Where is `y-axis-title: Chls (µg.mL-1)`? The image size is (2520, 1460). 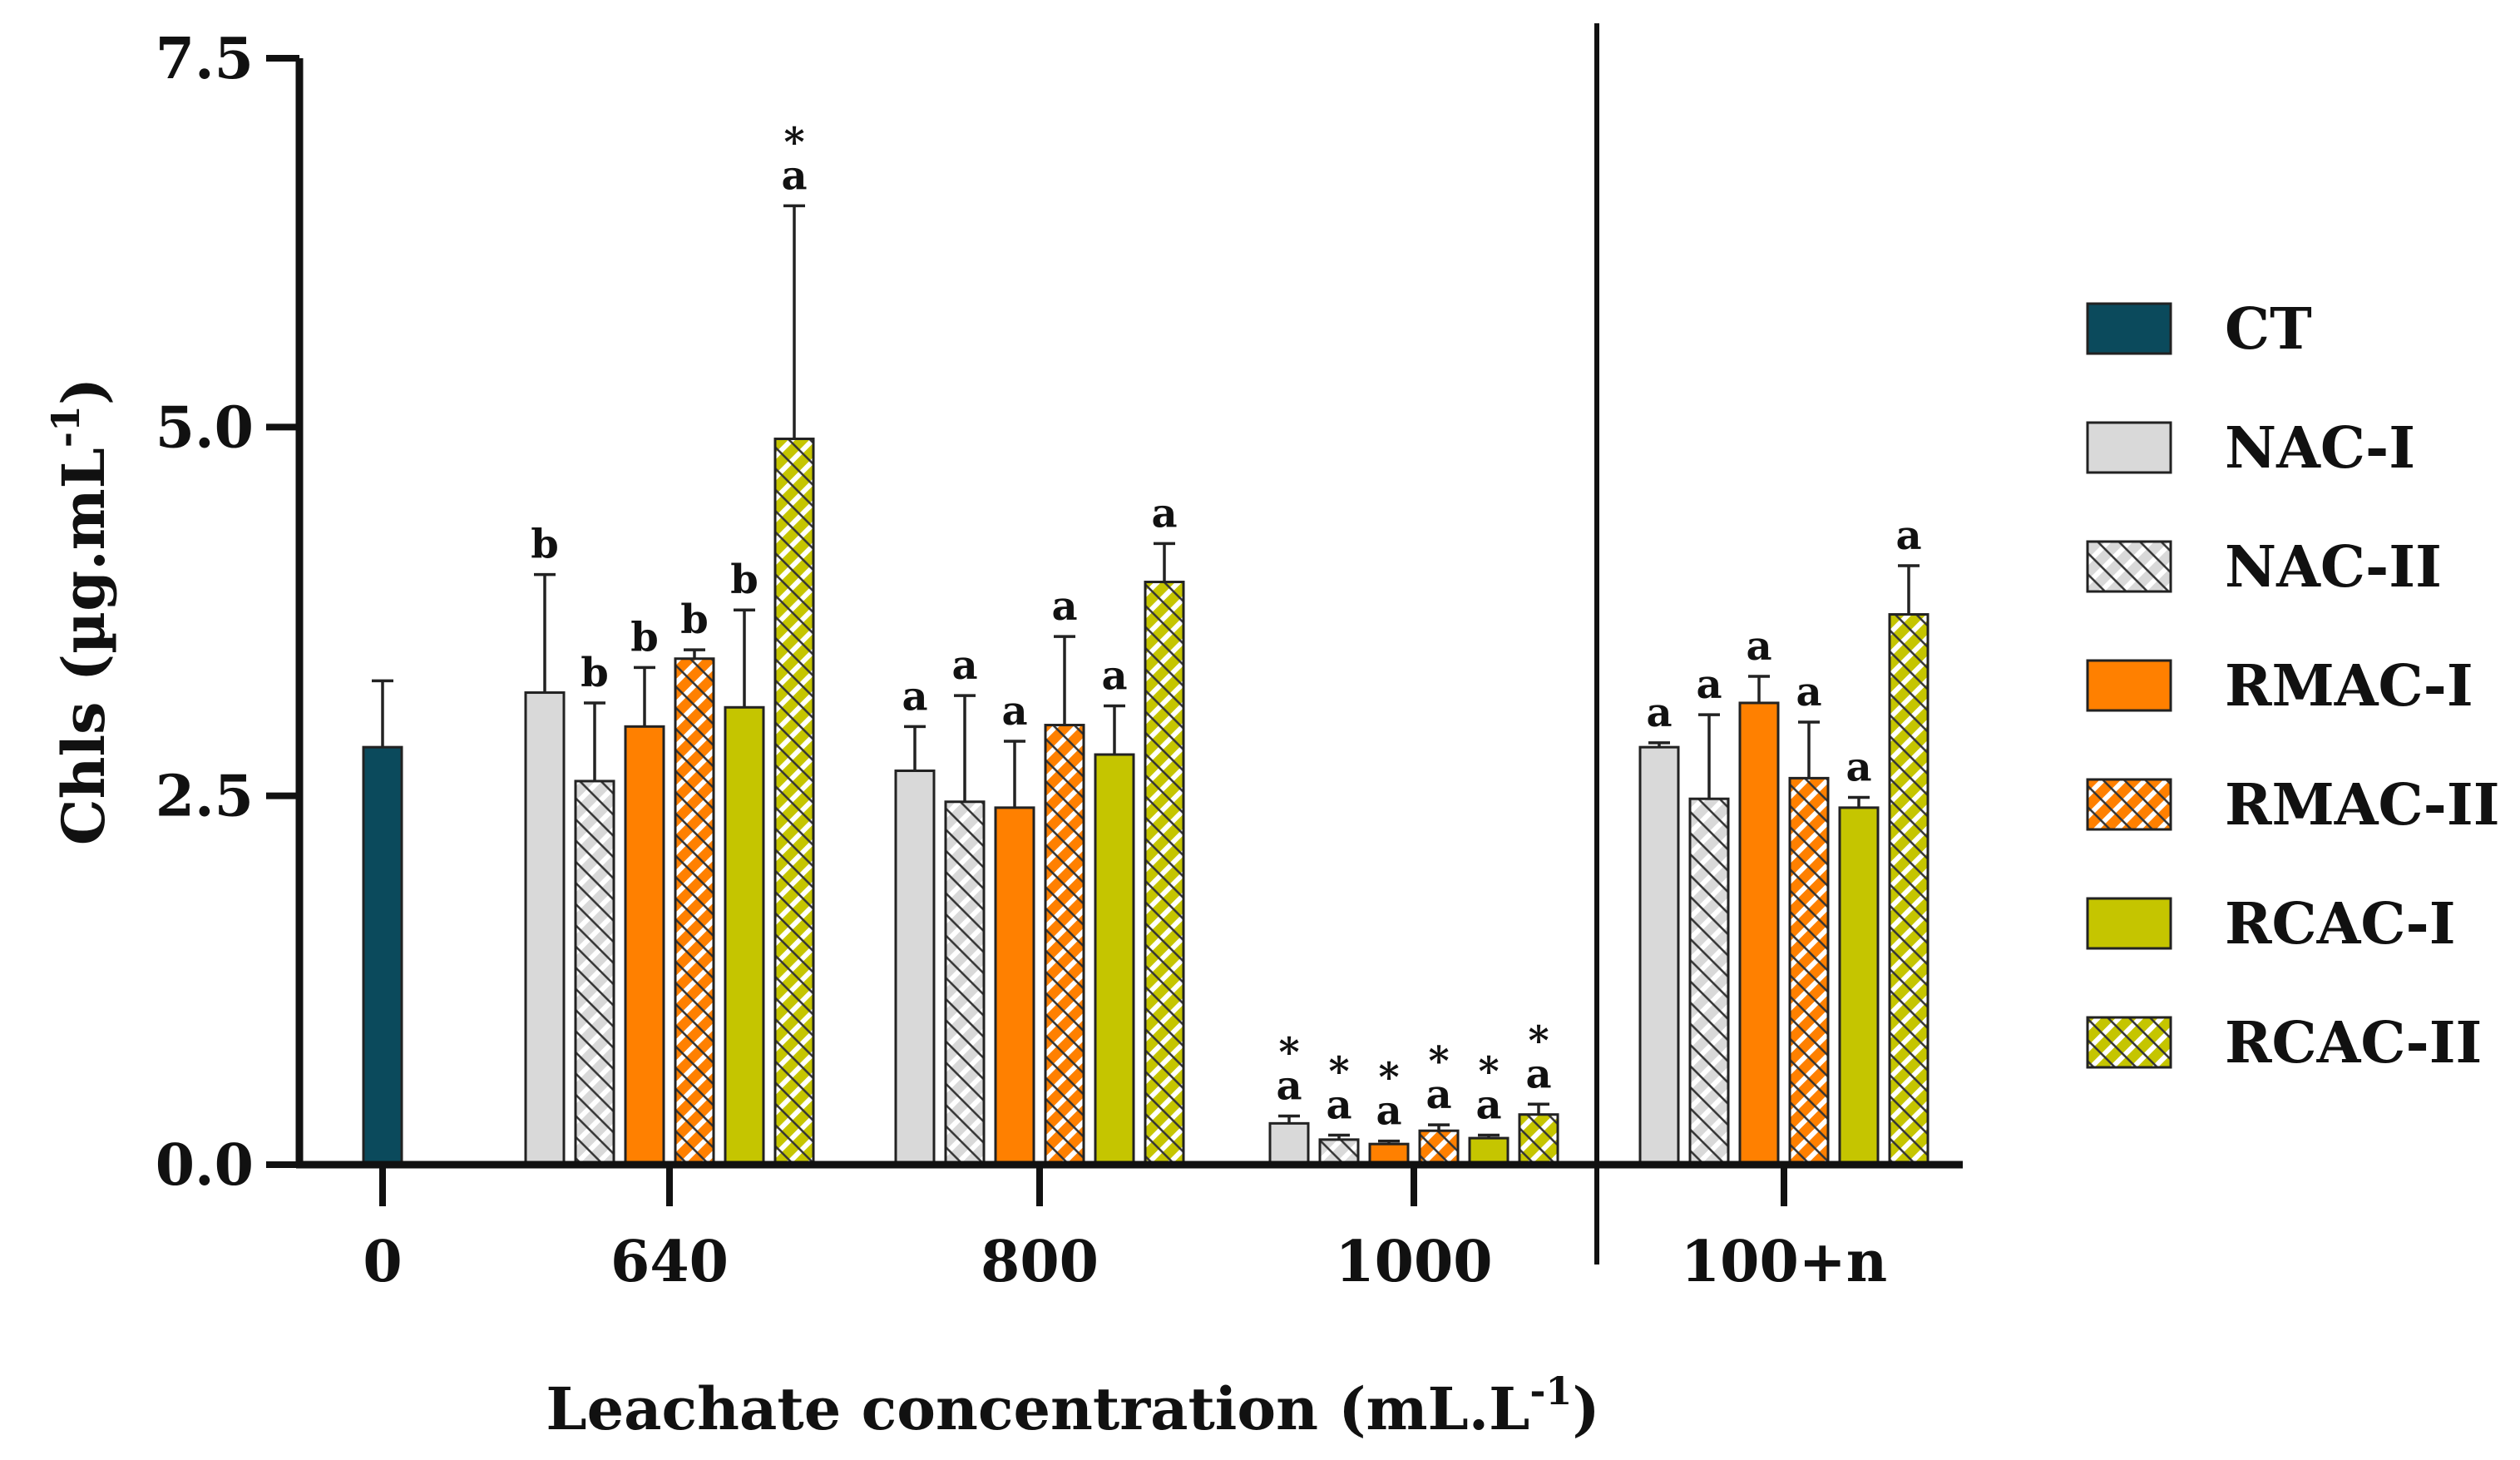 y-axis-title: Chls (µg.mL-1) is located at coordinates (80, 611).